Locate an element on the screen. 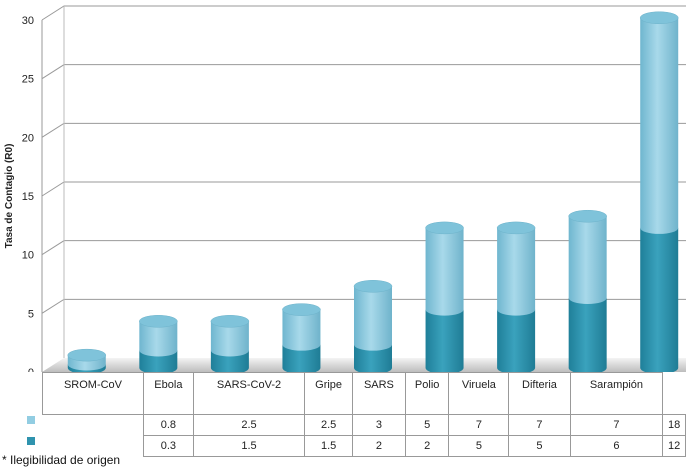 Image resolution: width=686 pixels, height=471 pixels. category-label: SARS is located at coordinates (378, 393).